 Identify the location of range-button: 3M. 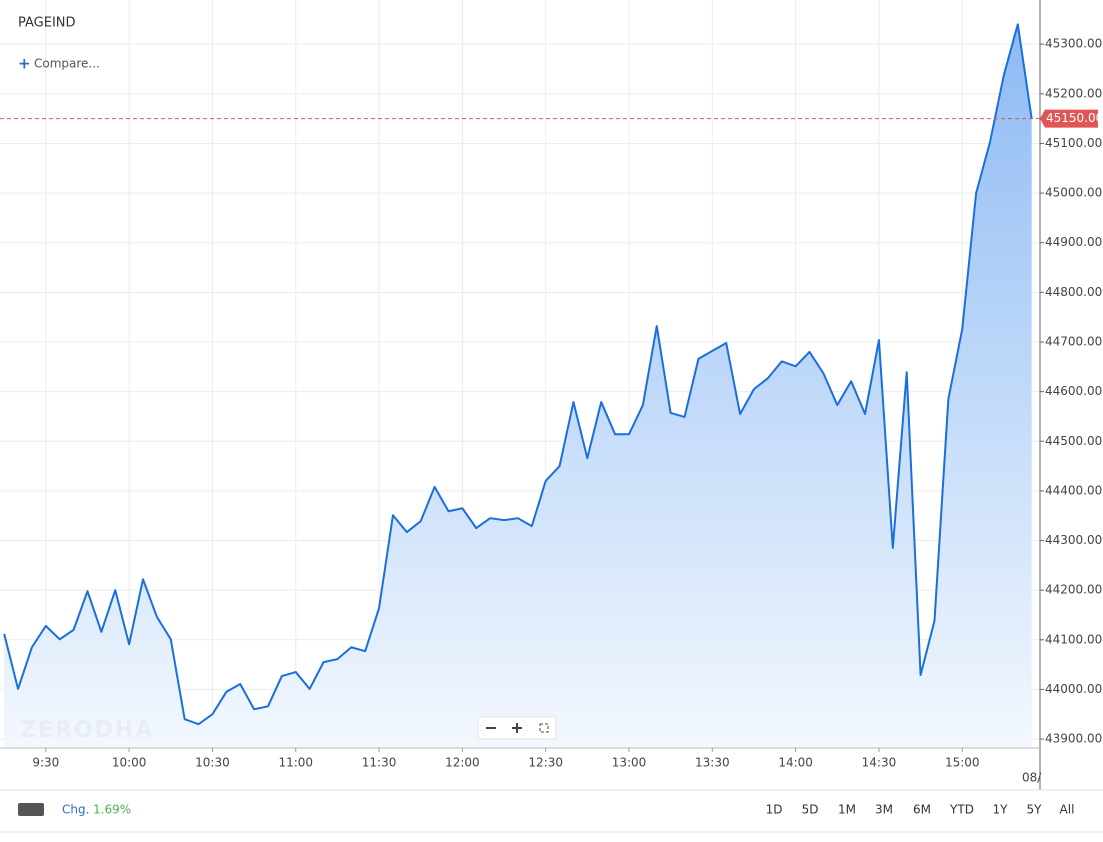
(884, 810).